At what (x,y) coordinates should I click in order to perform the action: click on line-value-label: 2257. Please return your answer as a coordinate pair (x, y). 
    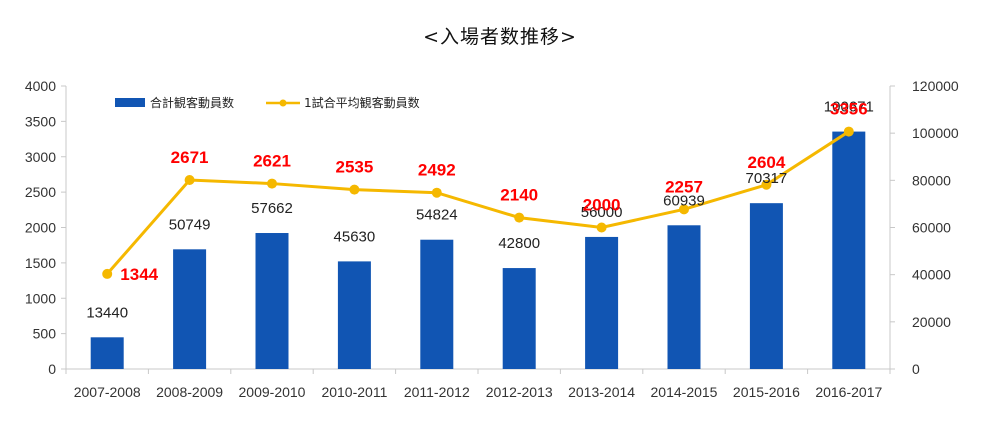
    Looking at the image, I should click on (684, 186).